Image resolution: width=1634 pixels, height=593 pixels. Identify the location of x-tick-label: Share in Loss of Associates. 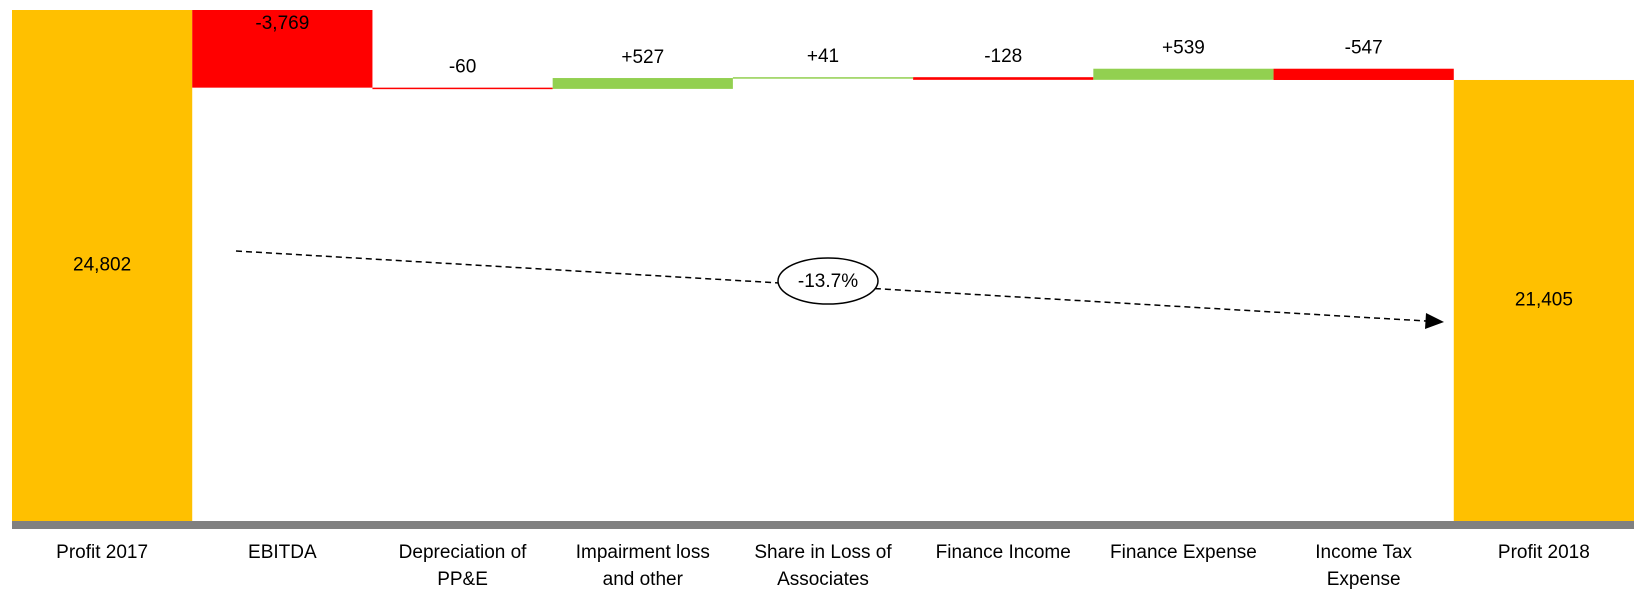
(823, 566).